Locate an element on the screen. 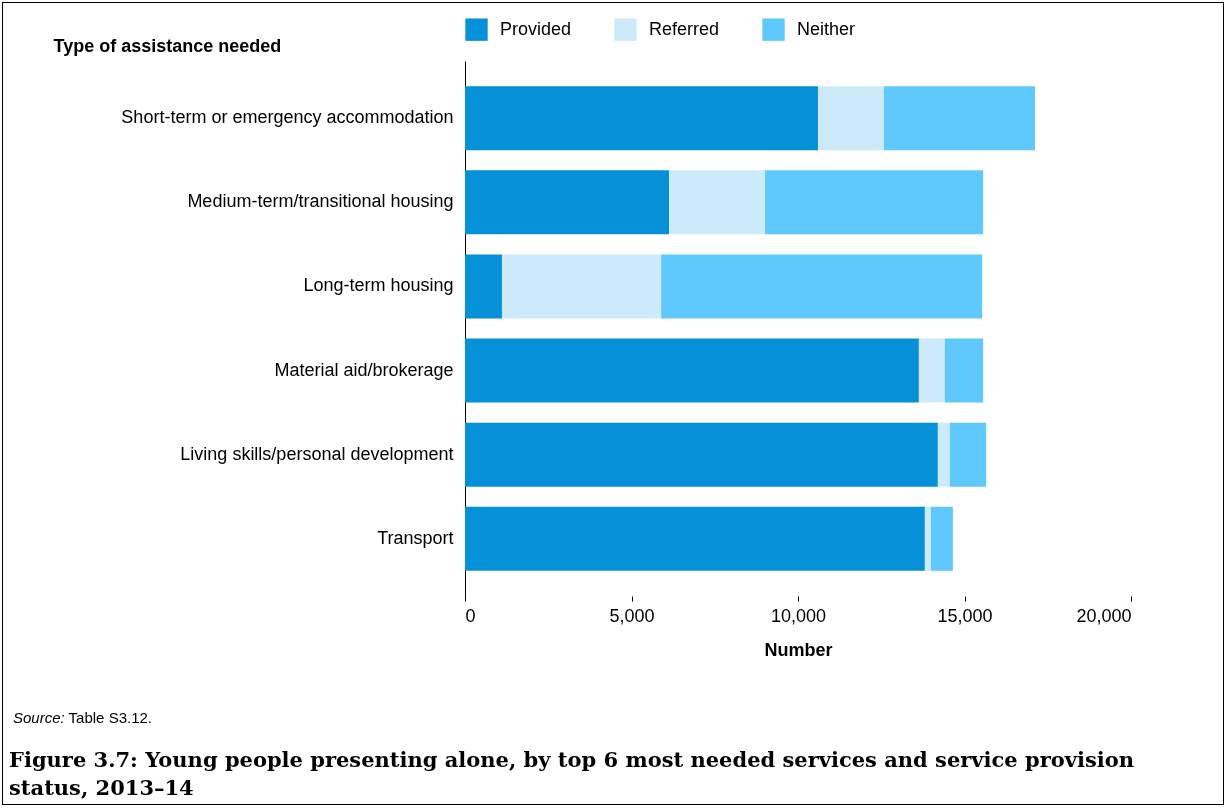  x-axis-title: Number is located at coordinates (798, 649).